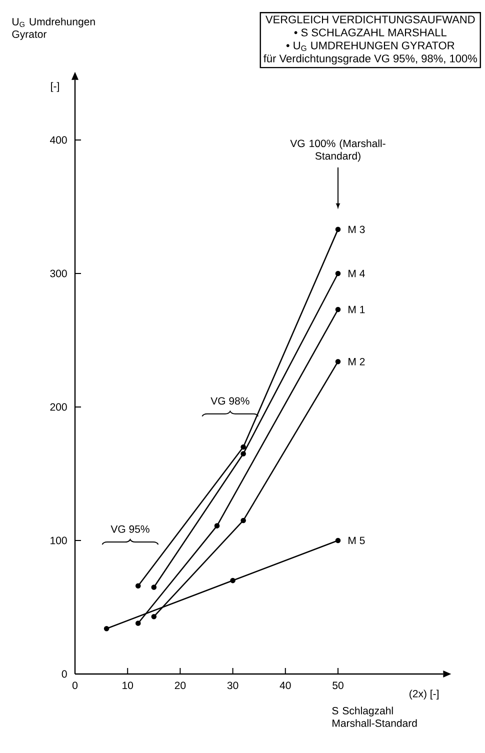 The width and height of the screenshot is (485, 753). I want to click on x-tick-label: 0, so click(75, 686).